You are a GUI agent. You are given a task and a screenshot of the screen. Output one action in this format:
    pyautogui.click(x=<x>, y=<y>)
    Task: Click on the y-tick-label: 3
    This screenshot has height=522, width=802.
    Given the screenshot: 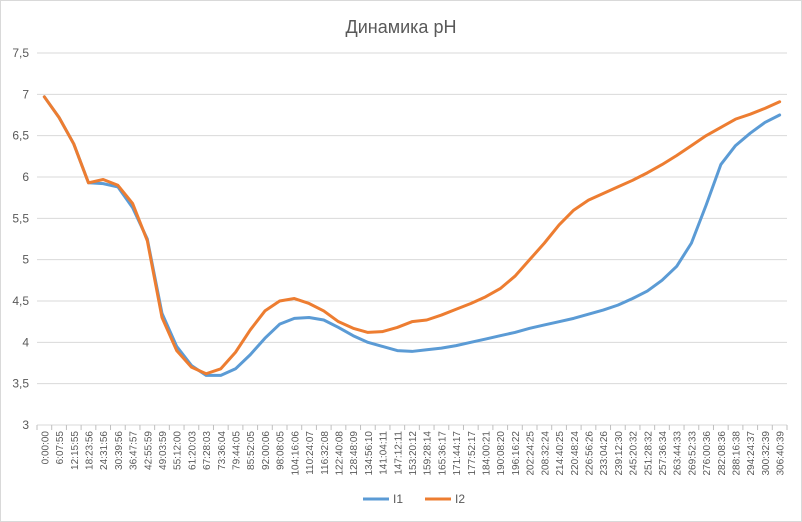 What is the action you would take?
    pyautogui.click(x=25, y=425)
    